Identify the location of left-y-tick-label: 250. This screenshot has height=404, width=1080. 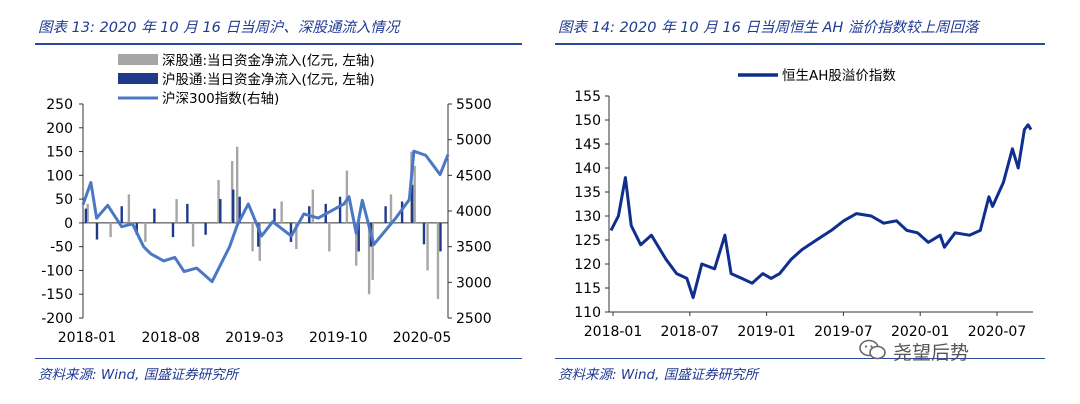
(59, 105).